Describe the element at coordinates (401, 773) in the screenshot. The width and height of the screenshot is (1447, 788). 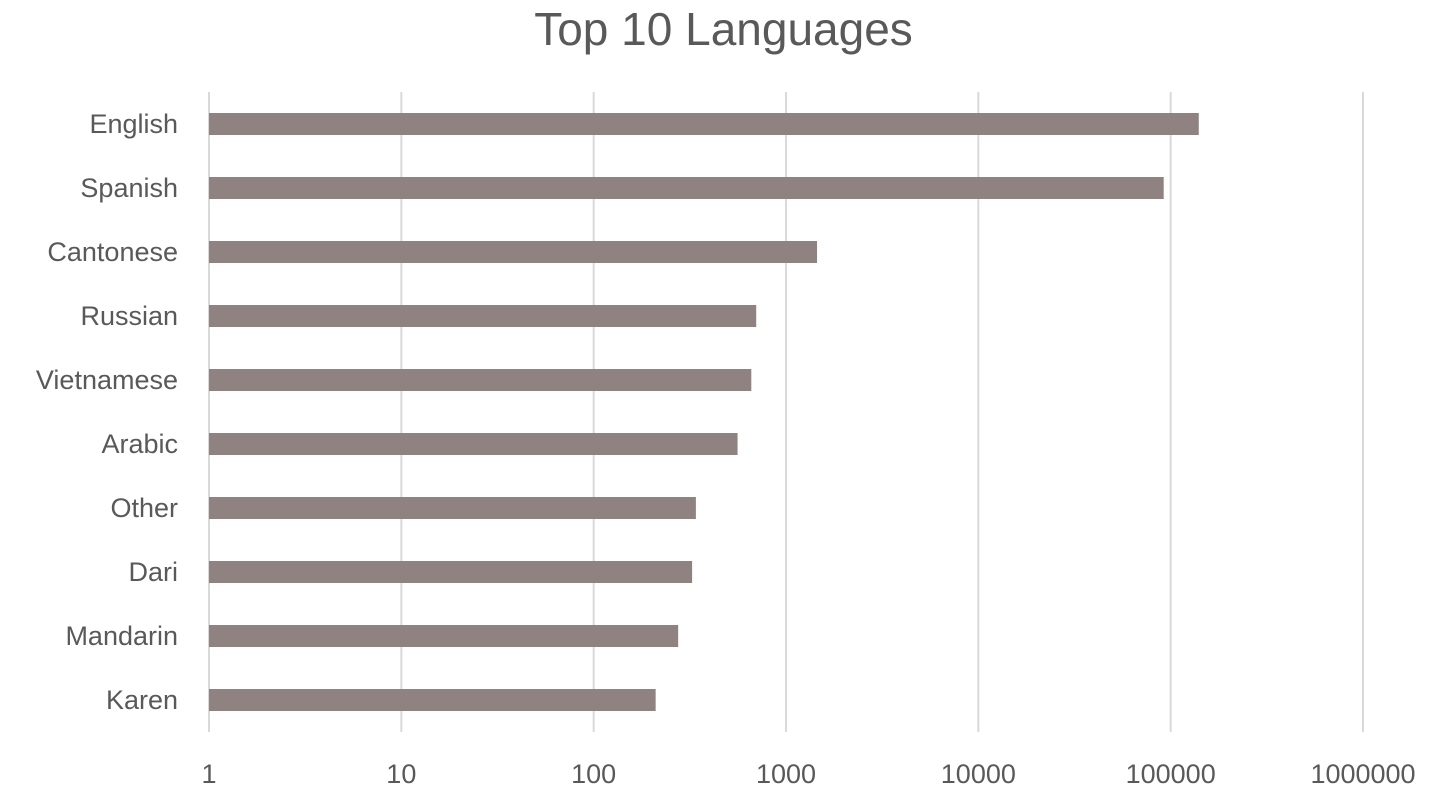
I see `x-tick-label: 10` at that location.